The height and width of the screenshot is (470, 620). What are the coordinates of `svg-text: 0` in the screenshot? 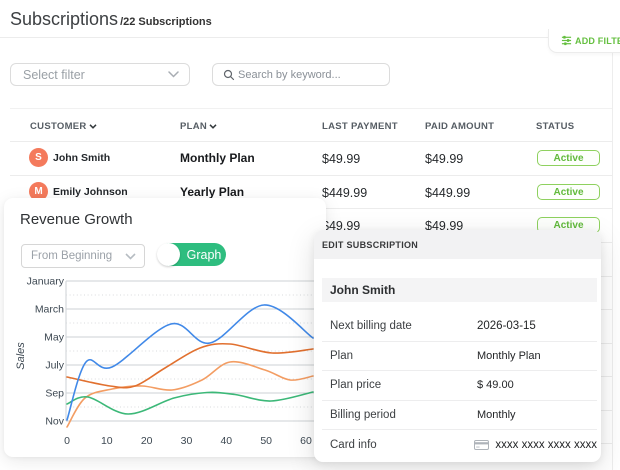 It's located at (67, 441).